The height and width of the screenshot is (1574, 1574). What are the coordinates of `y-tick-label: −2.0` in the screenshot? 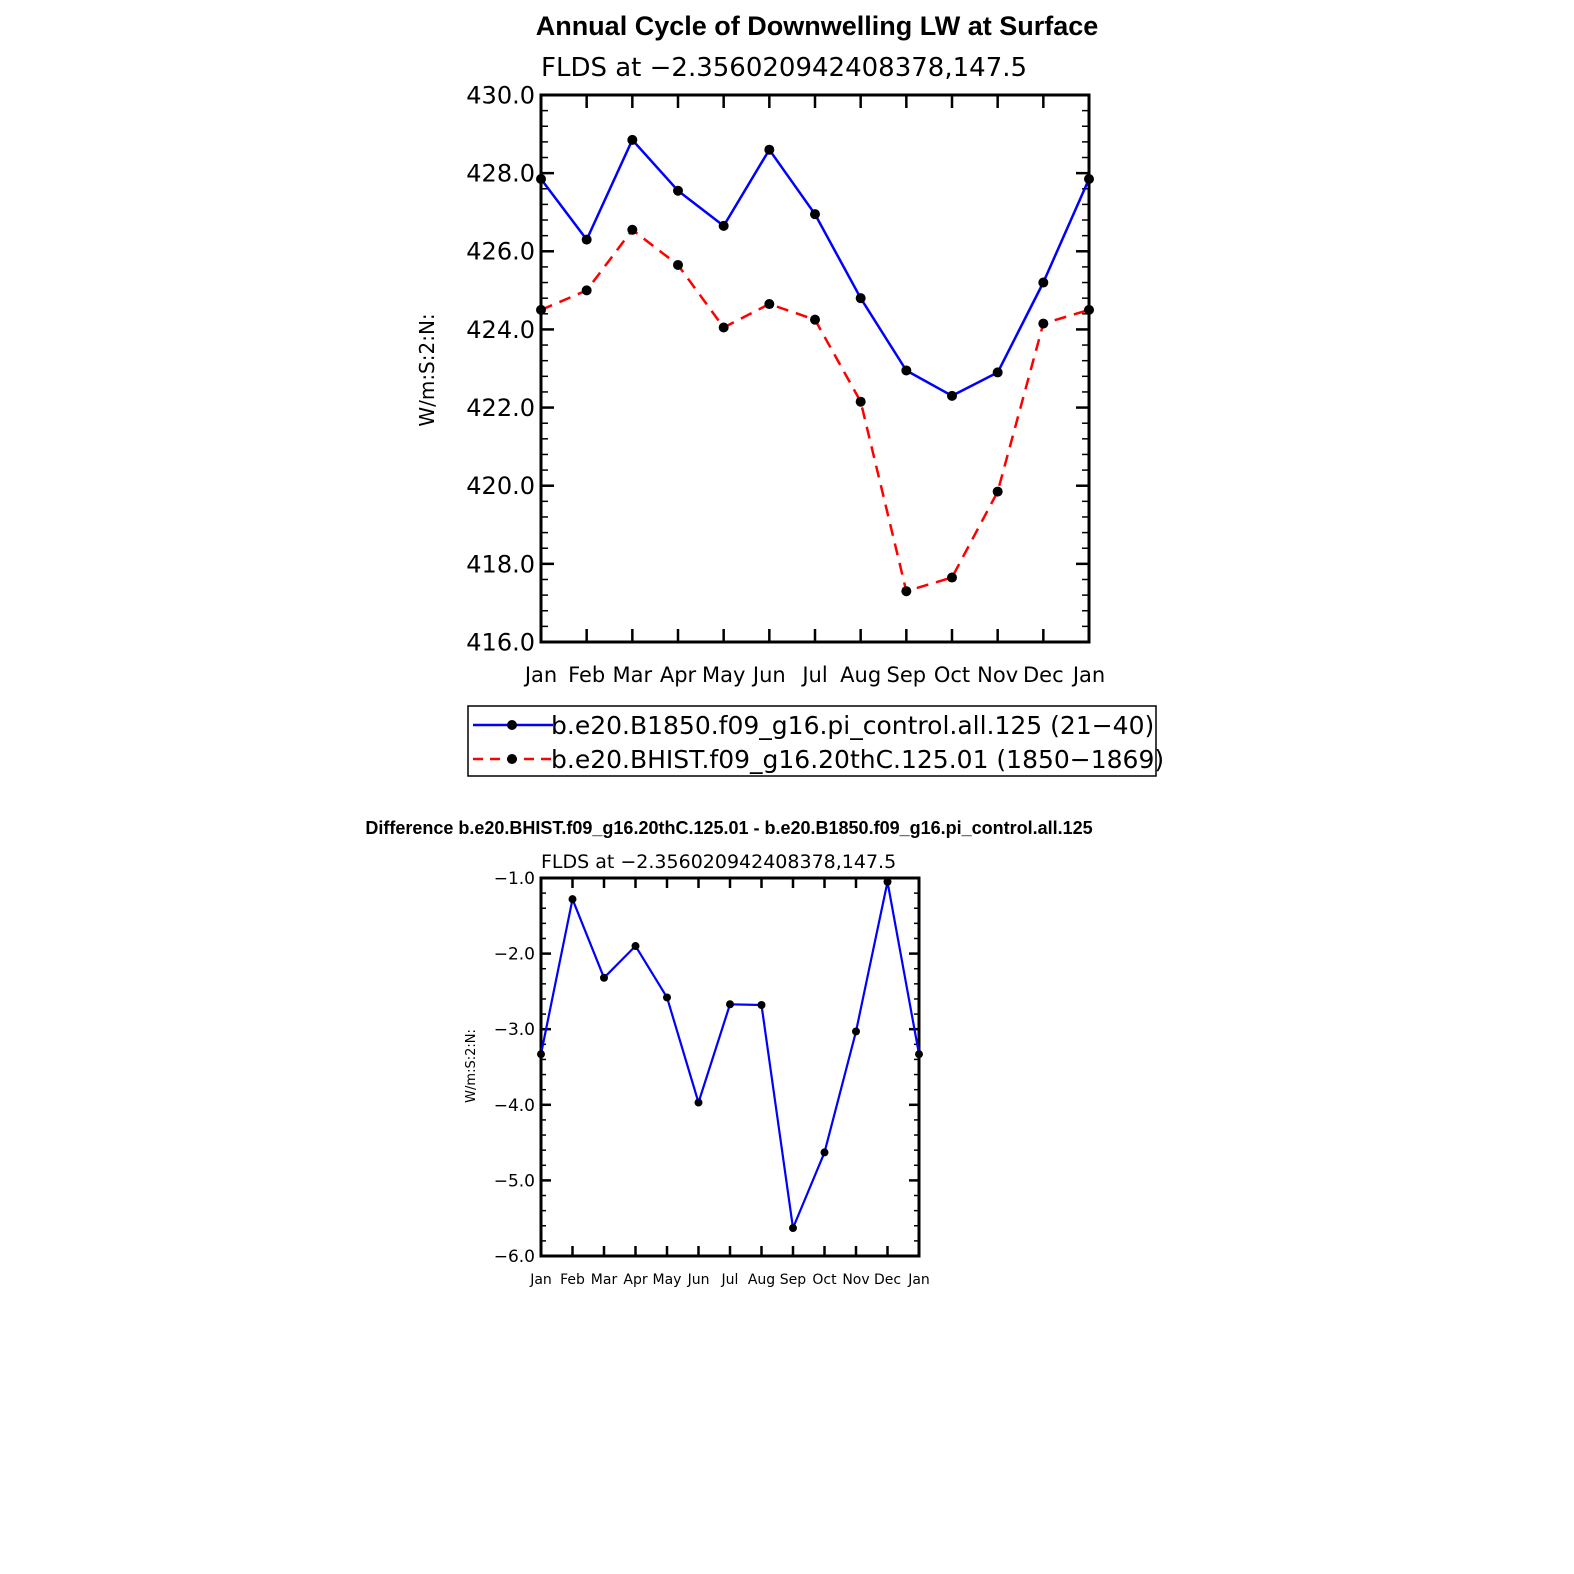 It's located at (514, 955).